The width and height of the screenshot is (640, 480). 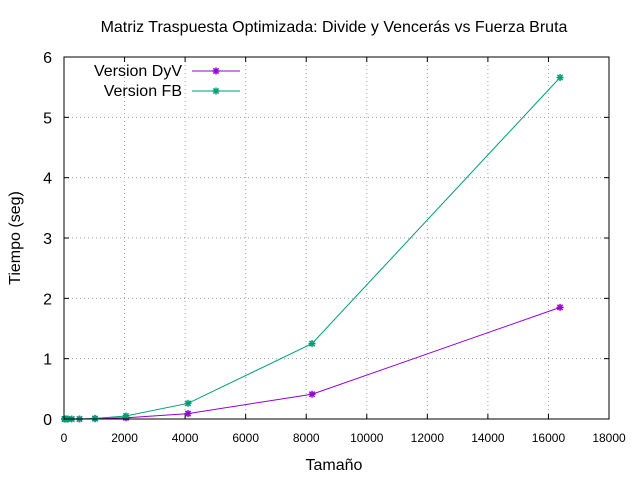 What do you see at coordinates (167, 81) in the screenshot?
I see `legend: Version DyV Version FB` at bounding box center [167, 81].